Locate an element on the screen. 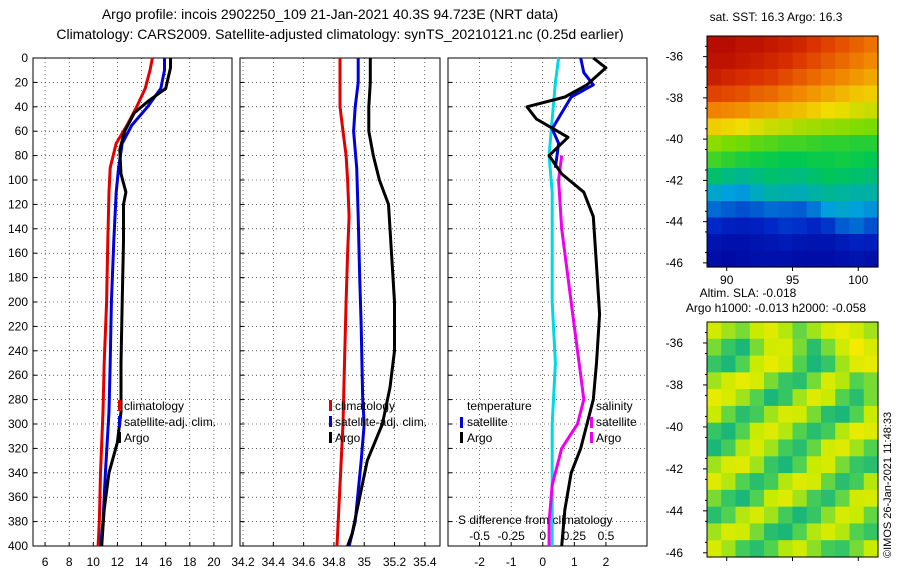 This screenshot has height=580, width=900. depth-tick-label: 380 is located at coordinates (18, 522).